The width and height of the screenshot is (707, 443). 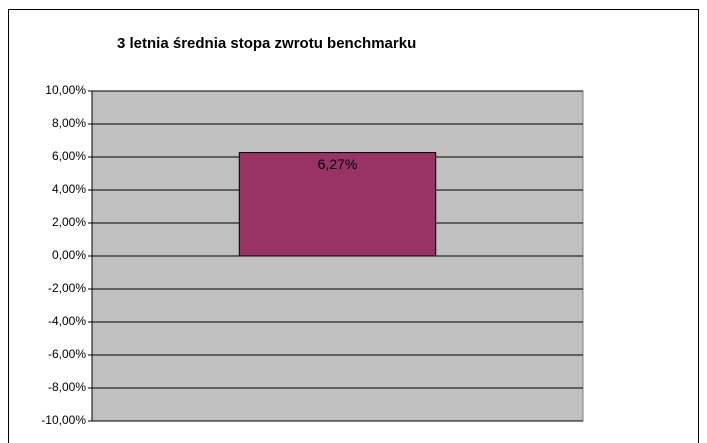 What do you see at coordinates (266, 43) in the screenshot?
I see `chart-title: 3 letnia średnia stopa zwrotu benchmarku` at bounding box center [266, 43].